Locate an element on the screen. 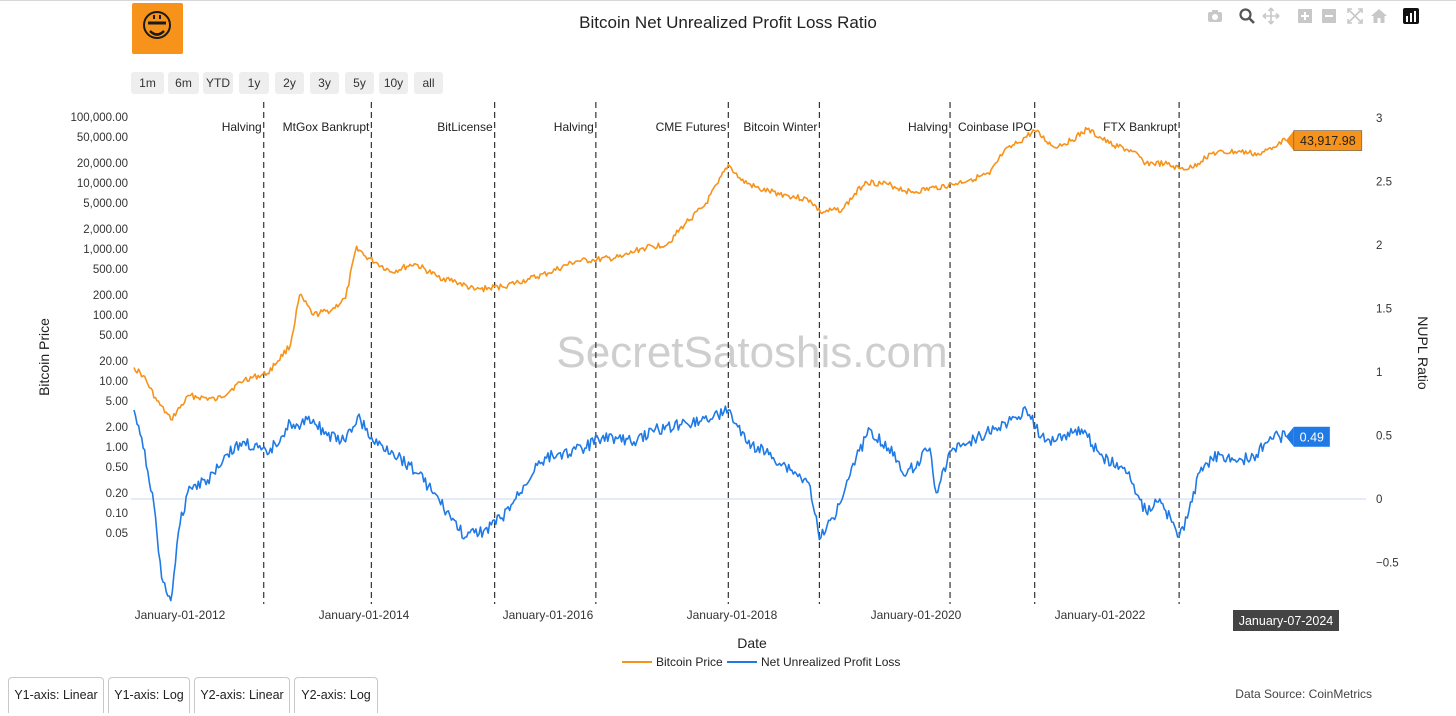 The width and height of the screenshot is (1456, 716). x-axis-title: Date is located at coordinates (752, 643).